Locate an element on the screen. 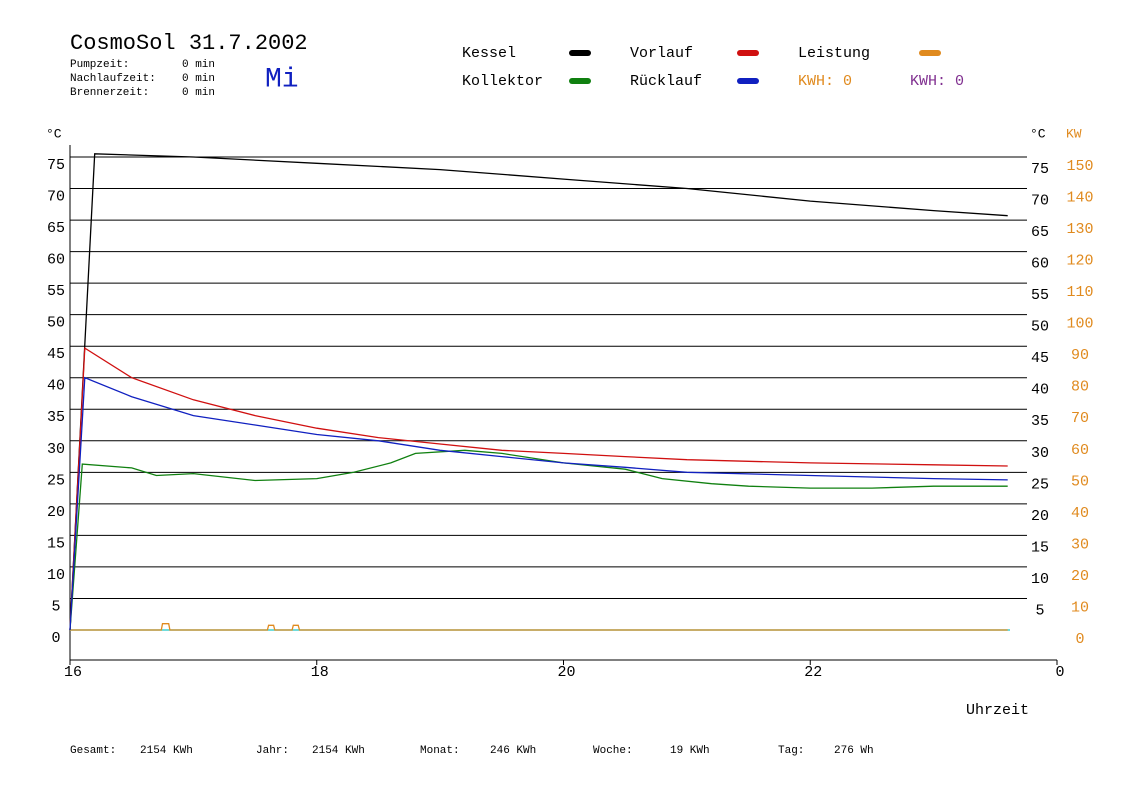 The image size is (1148, 812). x-axis-label: Uhrzeit is located at coordinates (997, 710).